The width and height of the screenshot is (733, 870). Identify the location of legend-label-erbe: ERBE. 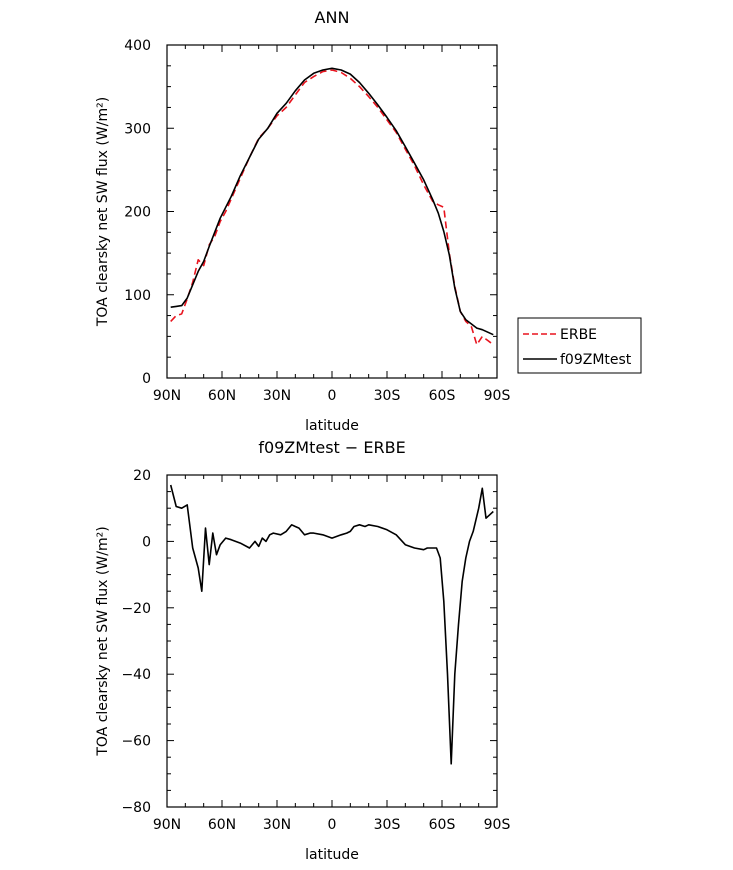
(578, 335).